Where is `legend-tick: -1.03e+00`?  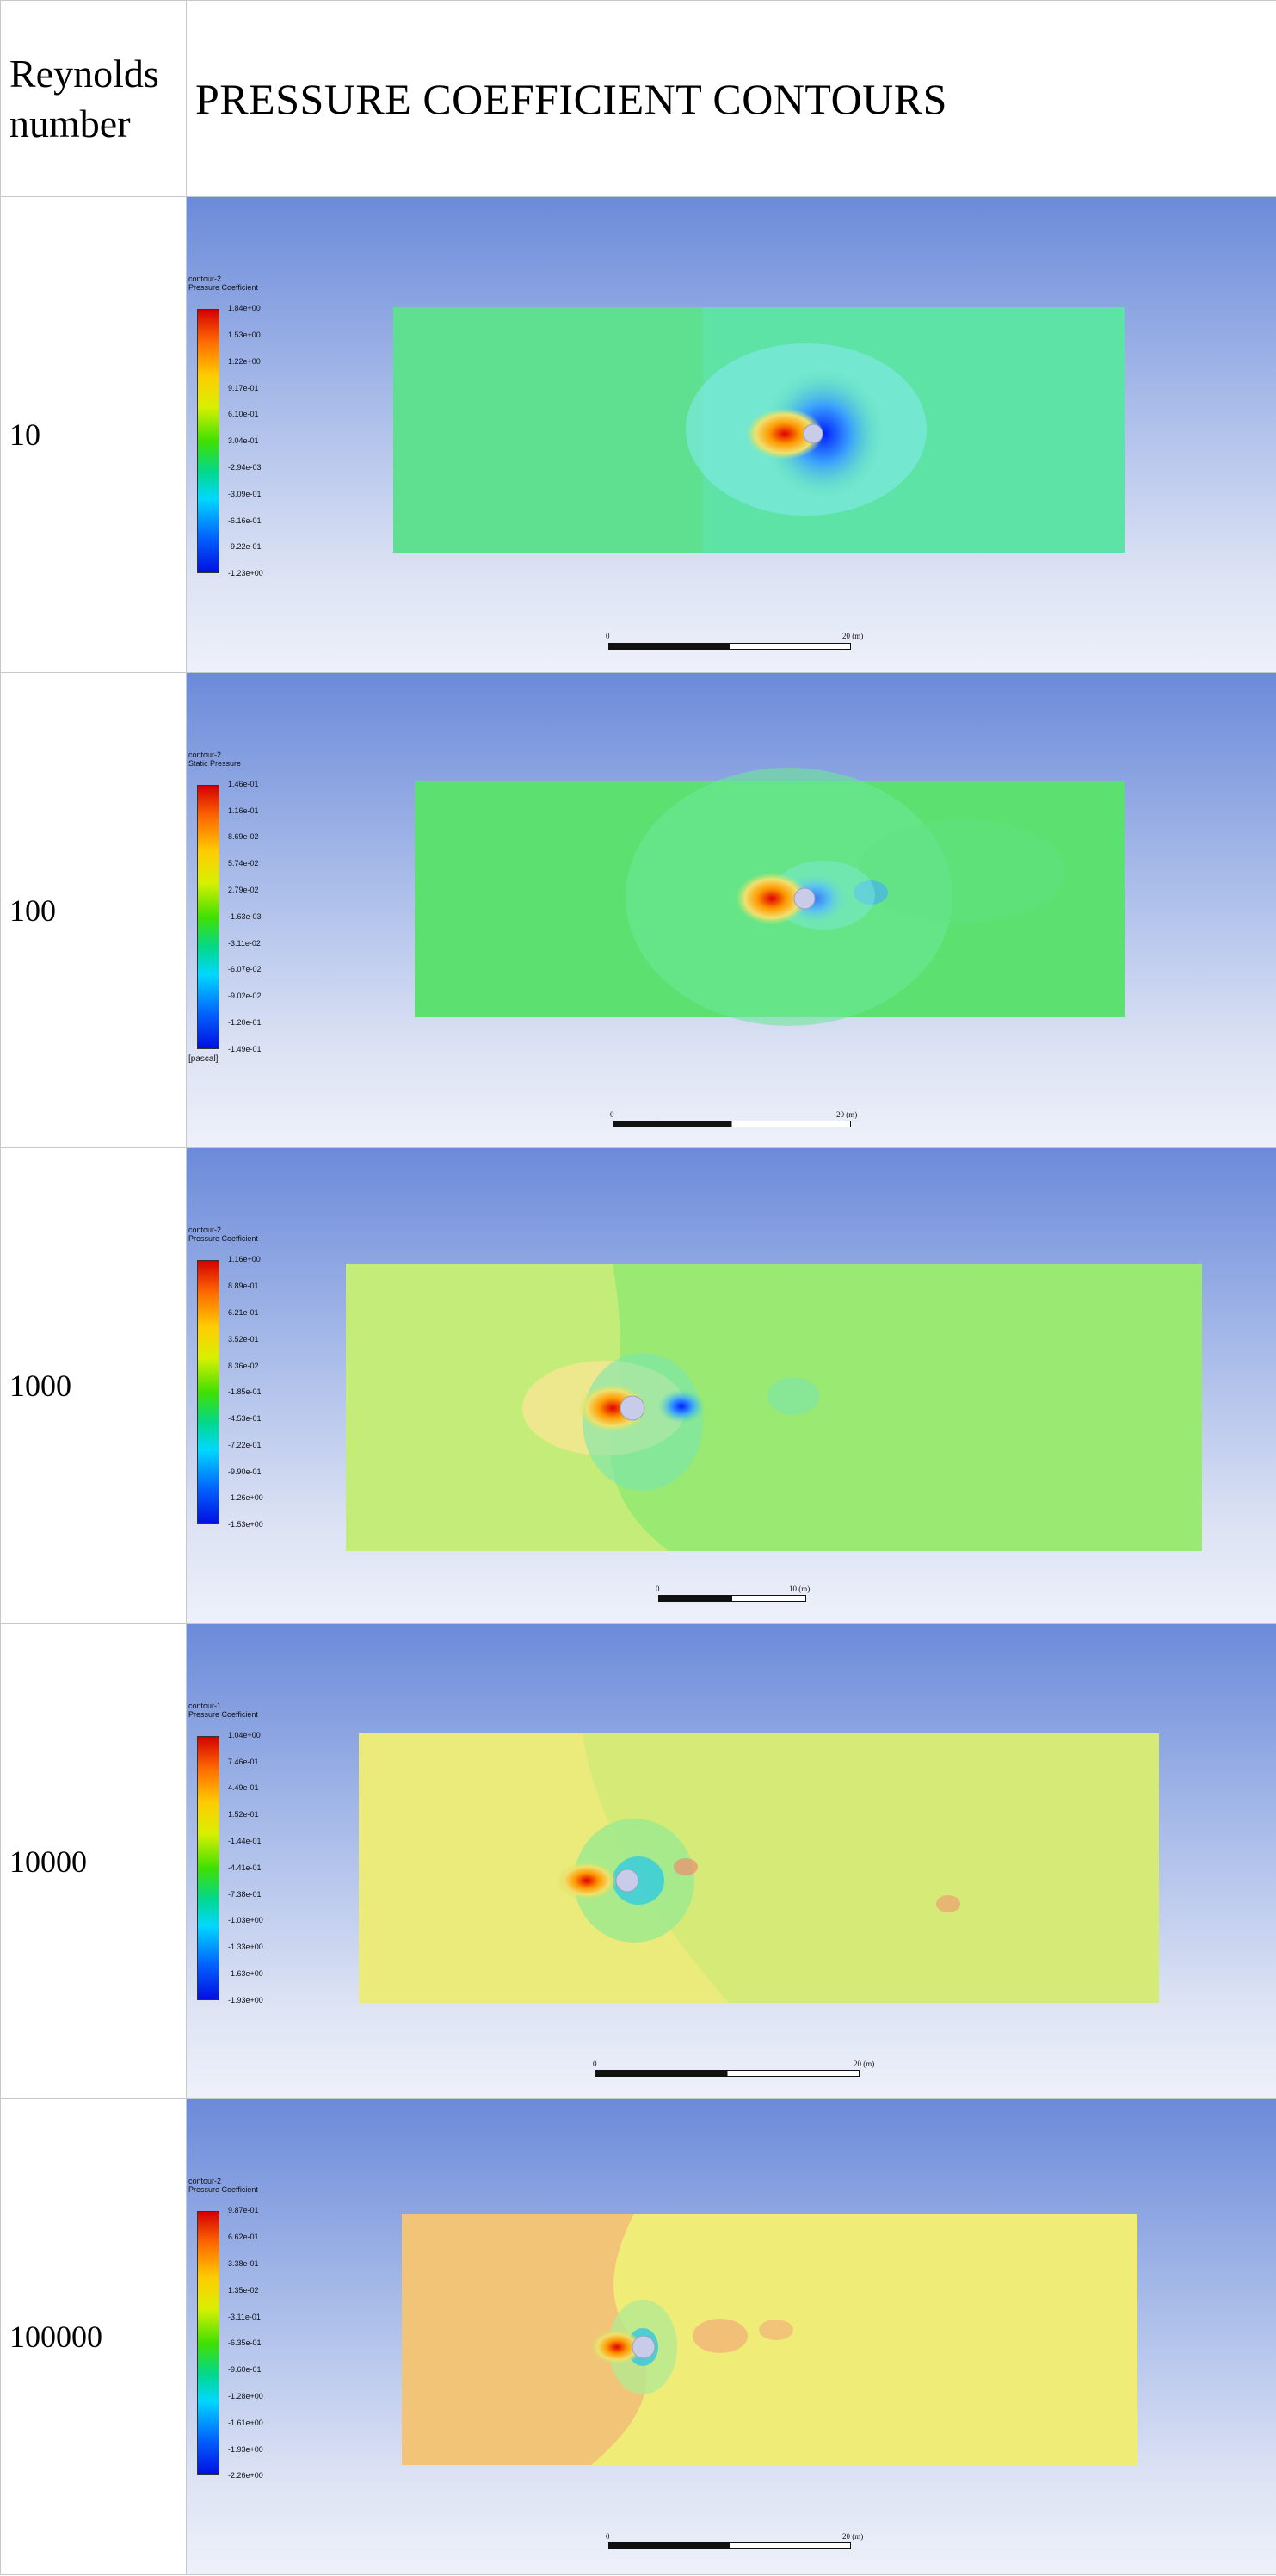 legend-tick: -1.03e+00 is located at coordinates (245, 1920).